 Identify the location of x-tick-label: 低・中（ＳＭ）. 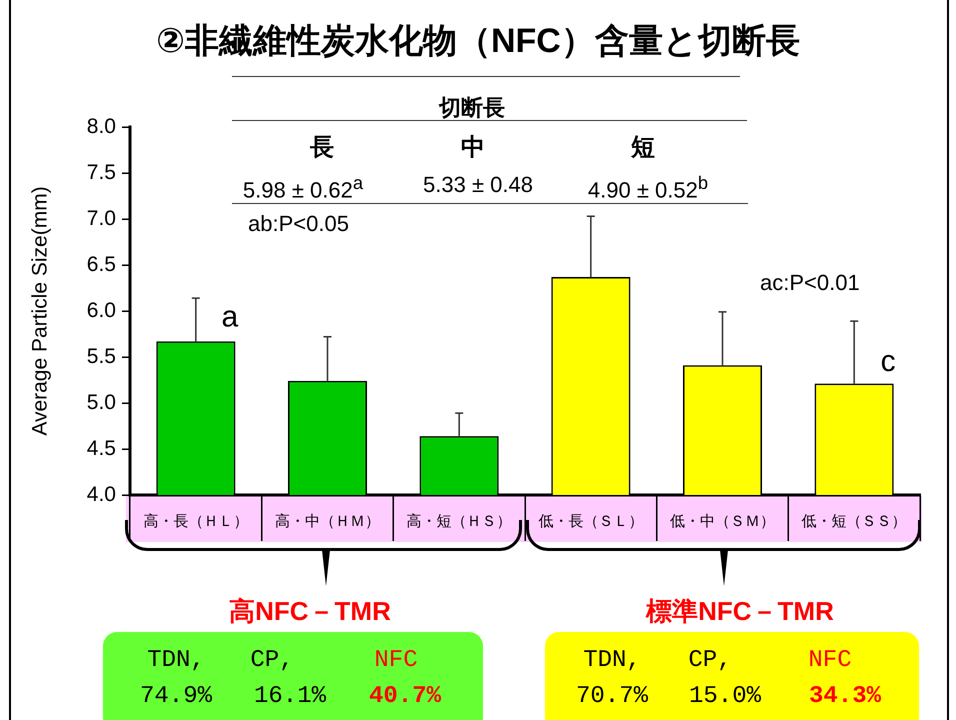
(722, 521).